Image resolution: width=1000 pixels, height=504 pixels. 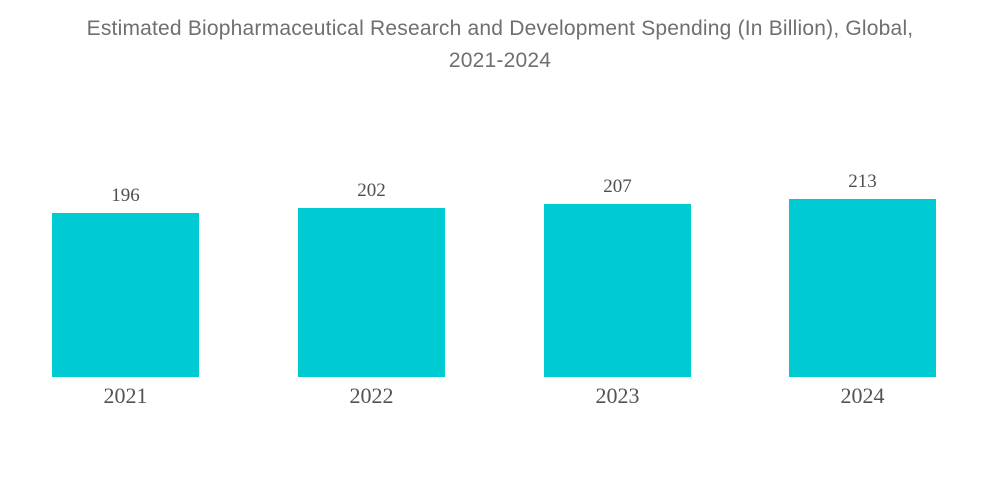 I want to click on bar-value-label: 196, so click(x=125, y=195).